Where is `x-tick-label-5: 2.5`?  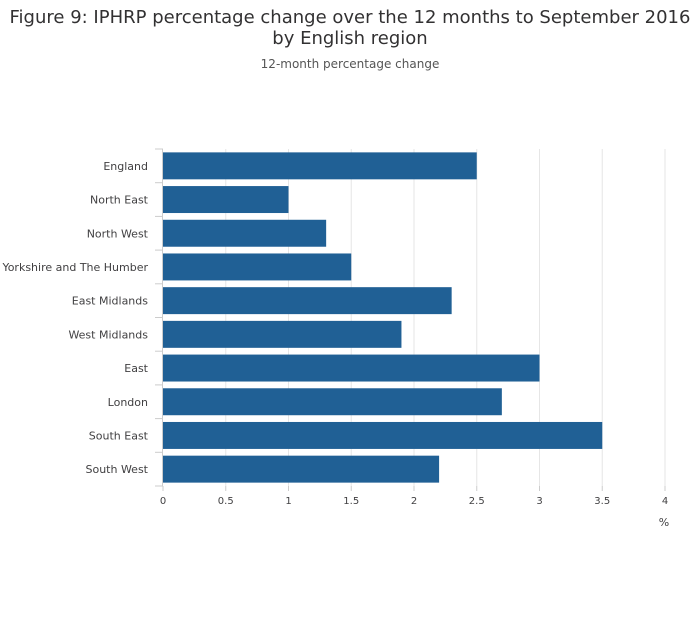
x-tick-label-5: 2.5 is located at coordinates (477, 501).